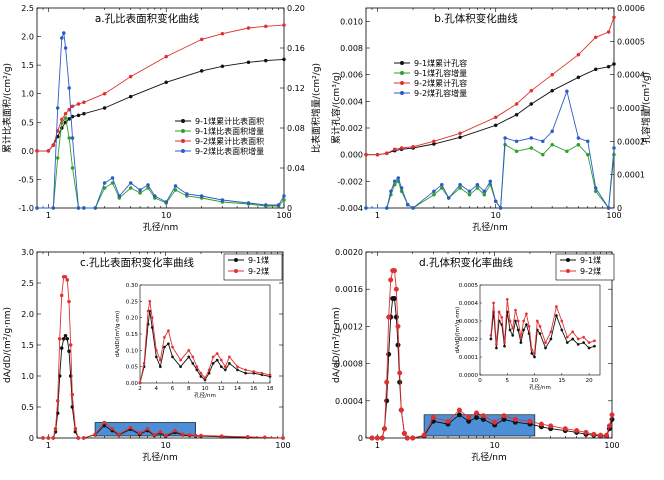 This screenshot has height=480, width=664. What do you see at coordinates (469, 304) in the screenshot?
I see `inset-y-tick-label: 0.0004` at bounding box center [469, 304].